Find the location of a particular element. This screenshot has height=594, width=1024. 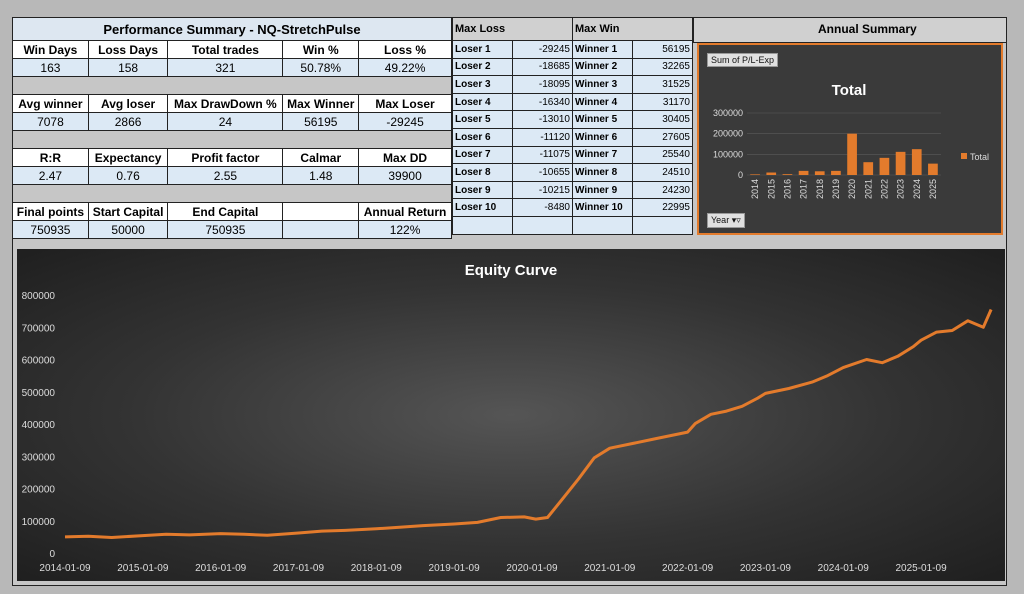

loser-label: Loser 9 is located at coordinates (482, 190).